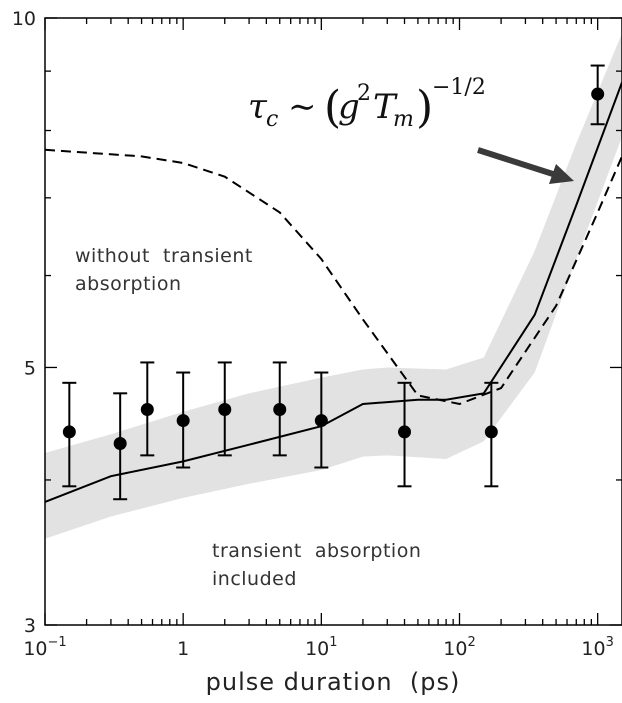  Describe the element at coordinates (321, 647) in the screenshot. I see `x-tick-label: 10¹` at that location.